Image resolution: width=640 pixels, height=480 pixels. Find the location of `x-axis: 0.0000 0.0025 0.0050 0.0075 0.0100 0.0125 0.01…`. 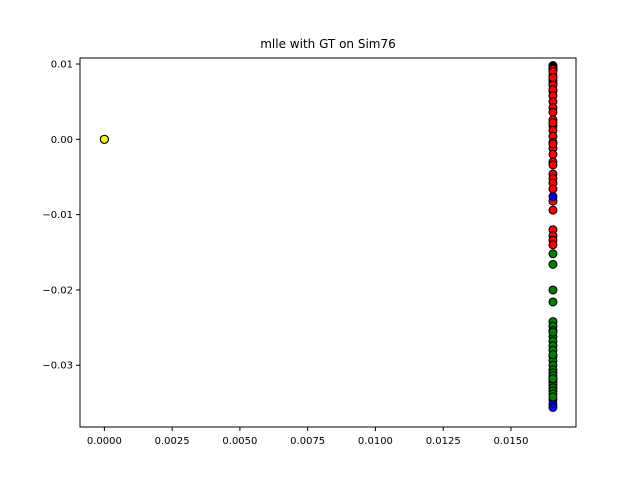

x-axis: 0.0000 0.0025 0.0050 0.0075 0.0100 0.0125 0.01… is located at coordinates (307, 437).